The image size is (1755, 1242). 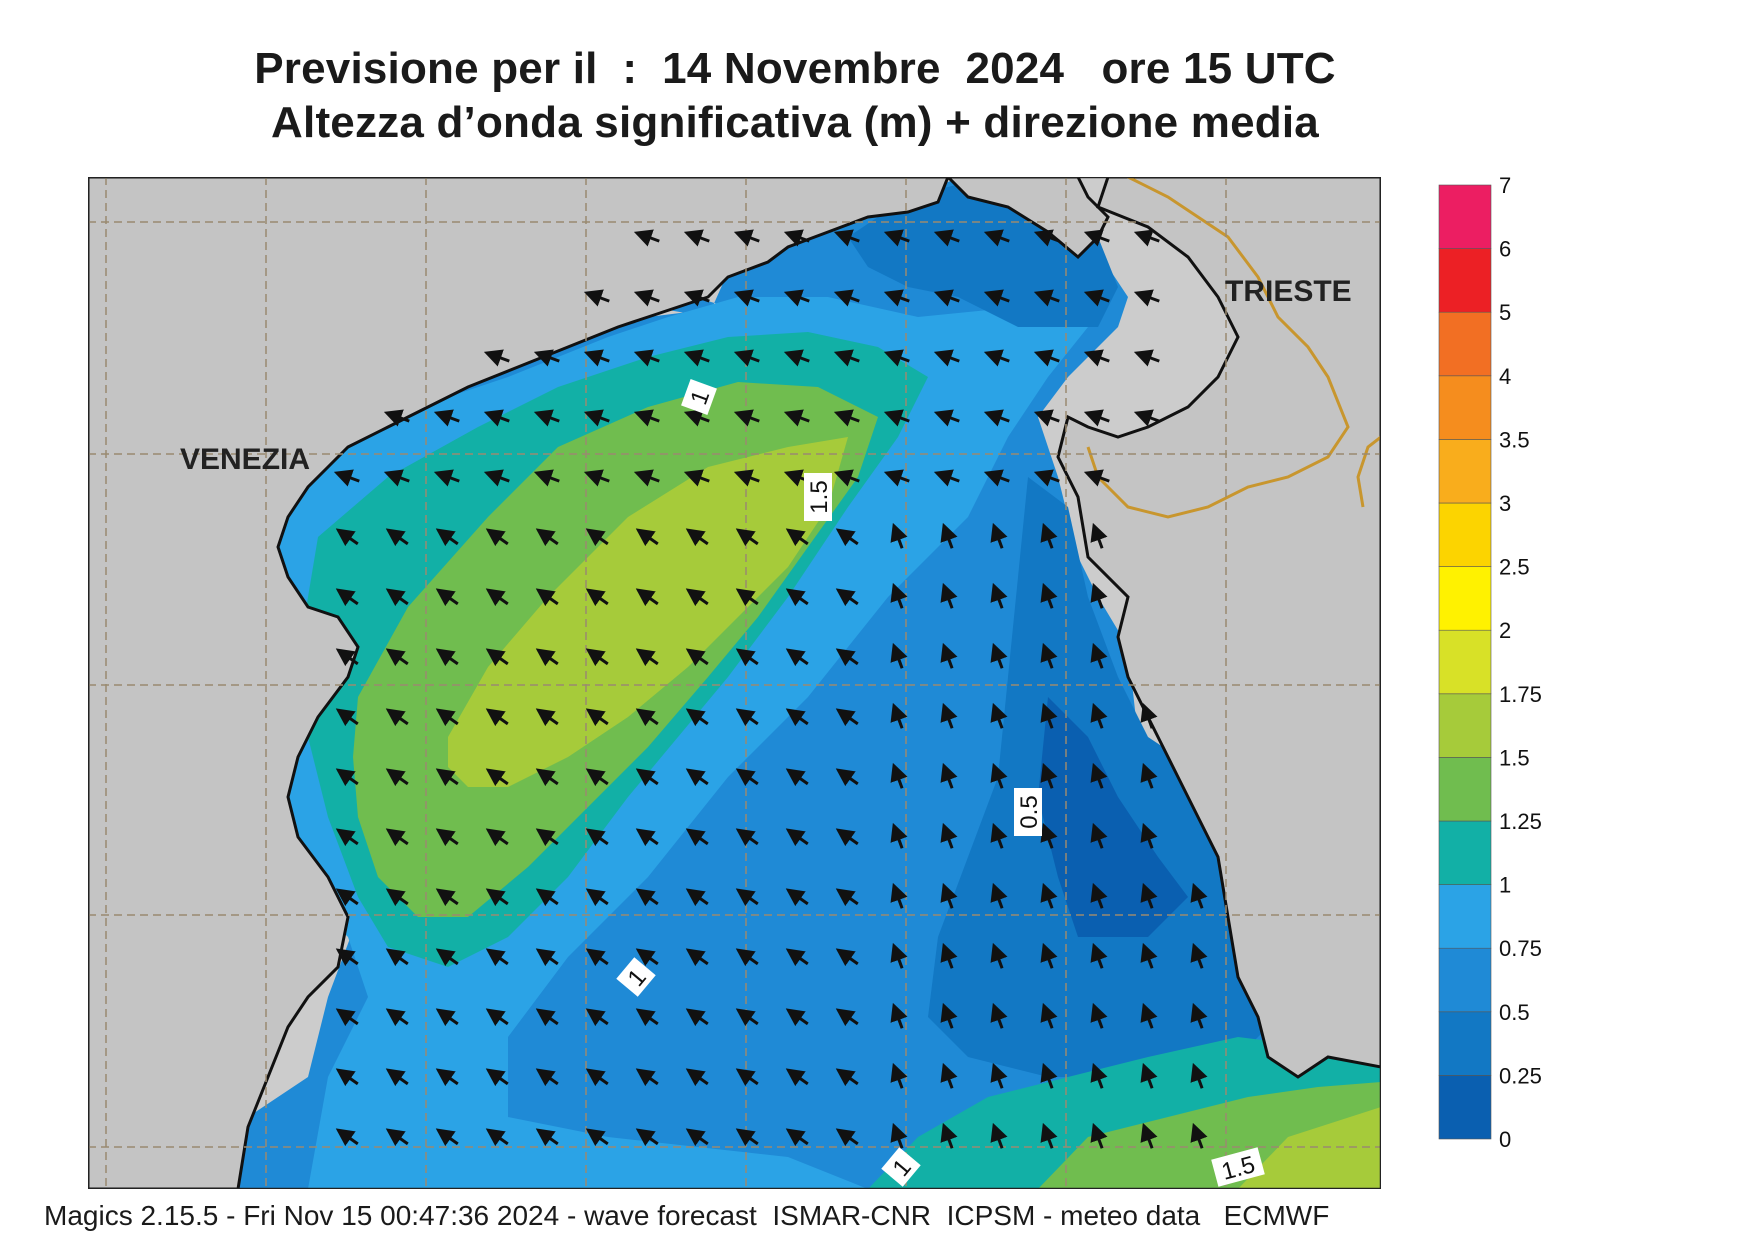 I want to click on legend-tick-label: 0.25, so click(x=1520, y=1075).